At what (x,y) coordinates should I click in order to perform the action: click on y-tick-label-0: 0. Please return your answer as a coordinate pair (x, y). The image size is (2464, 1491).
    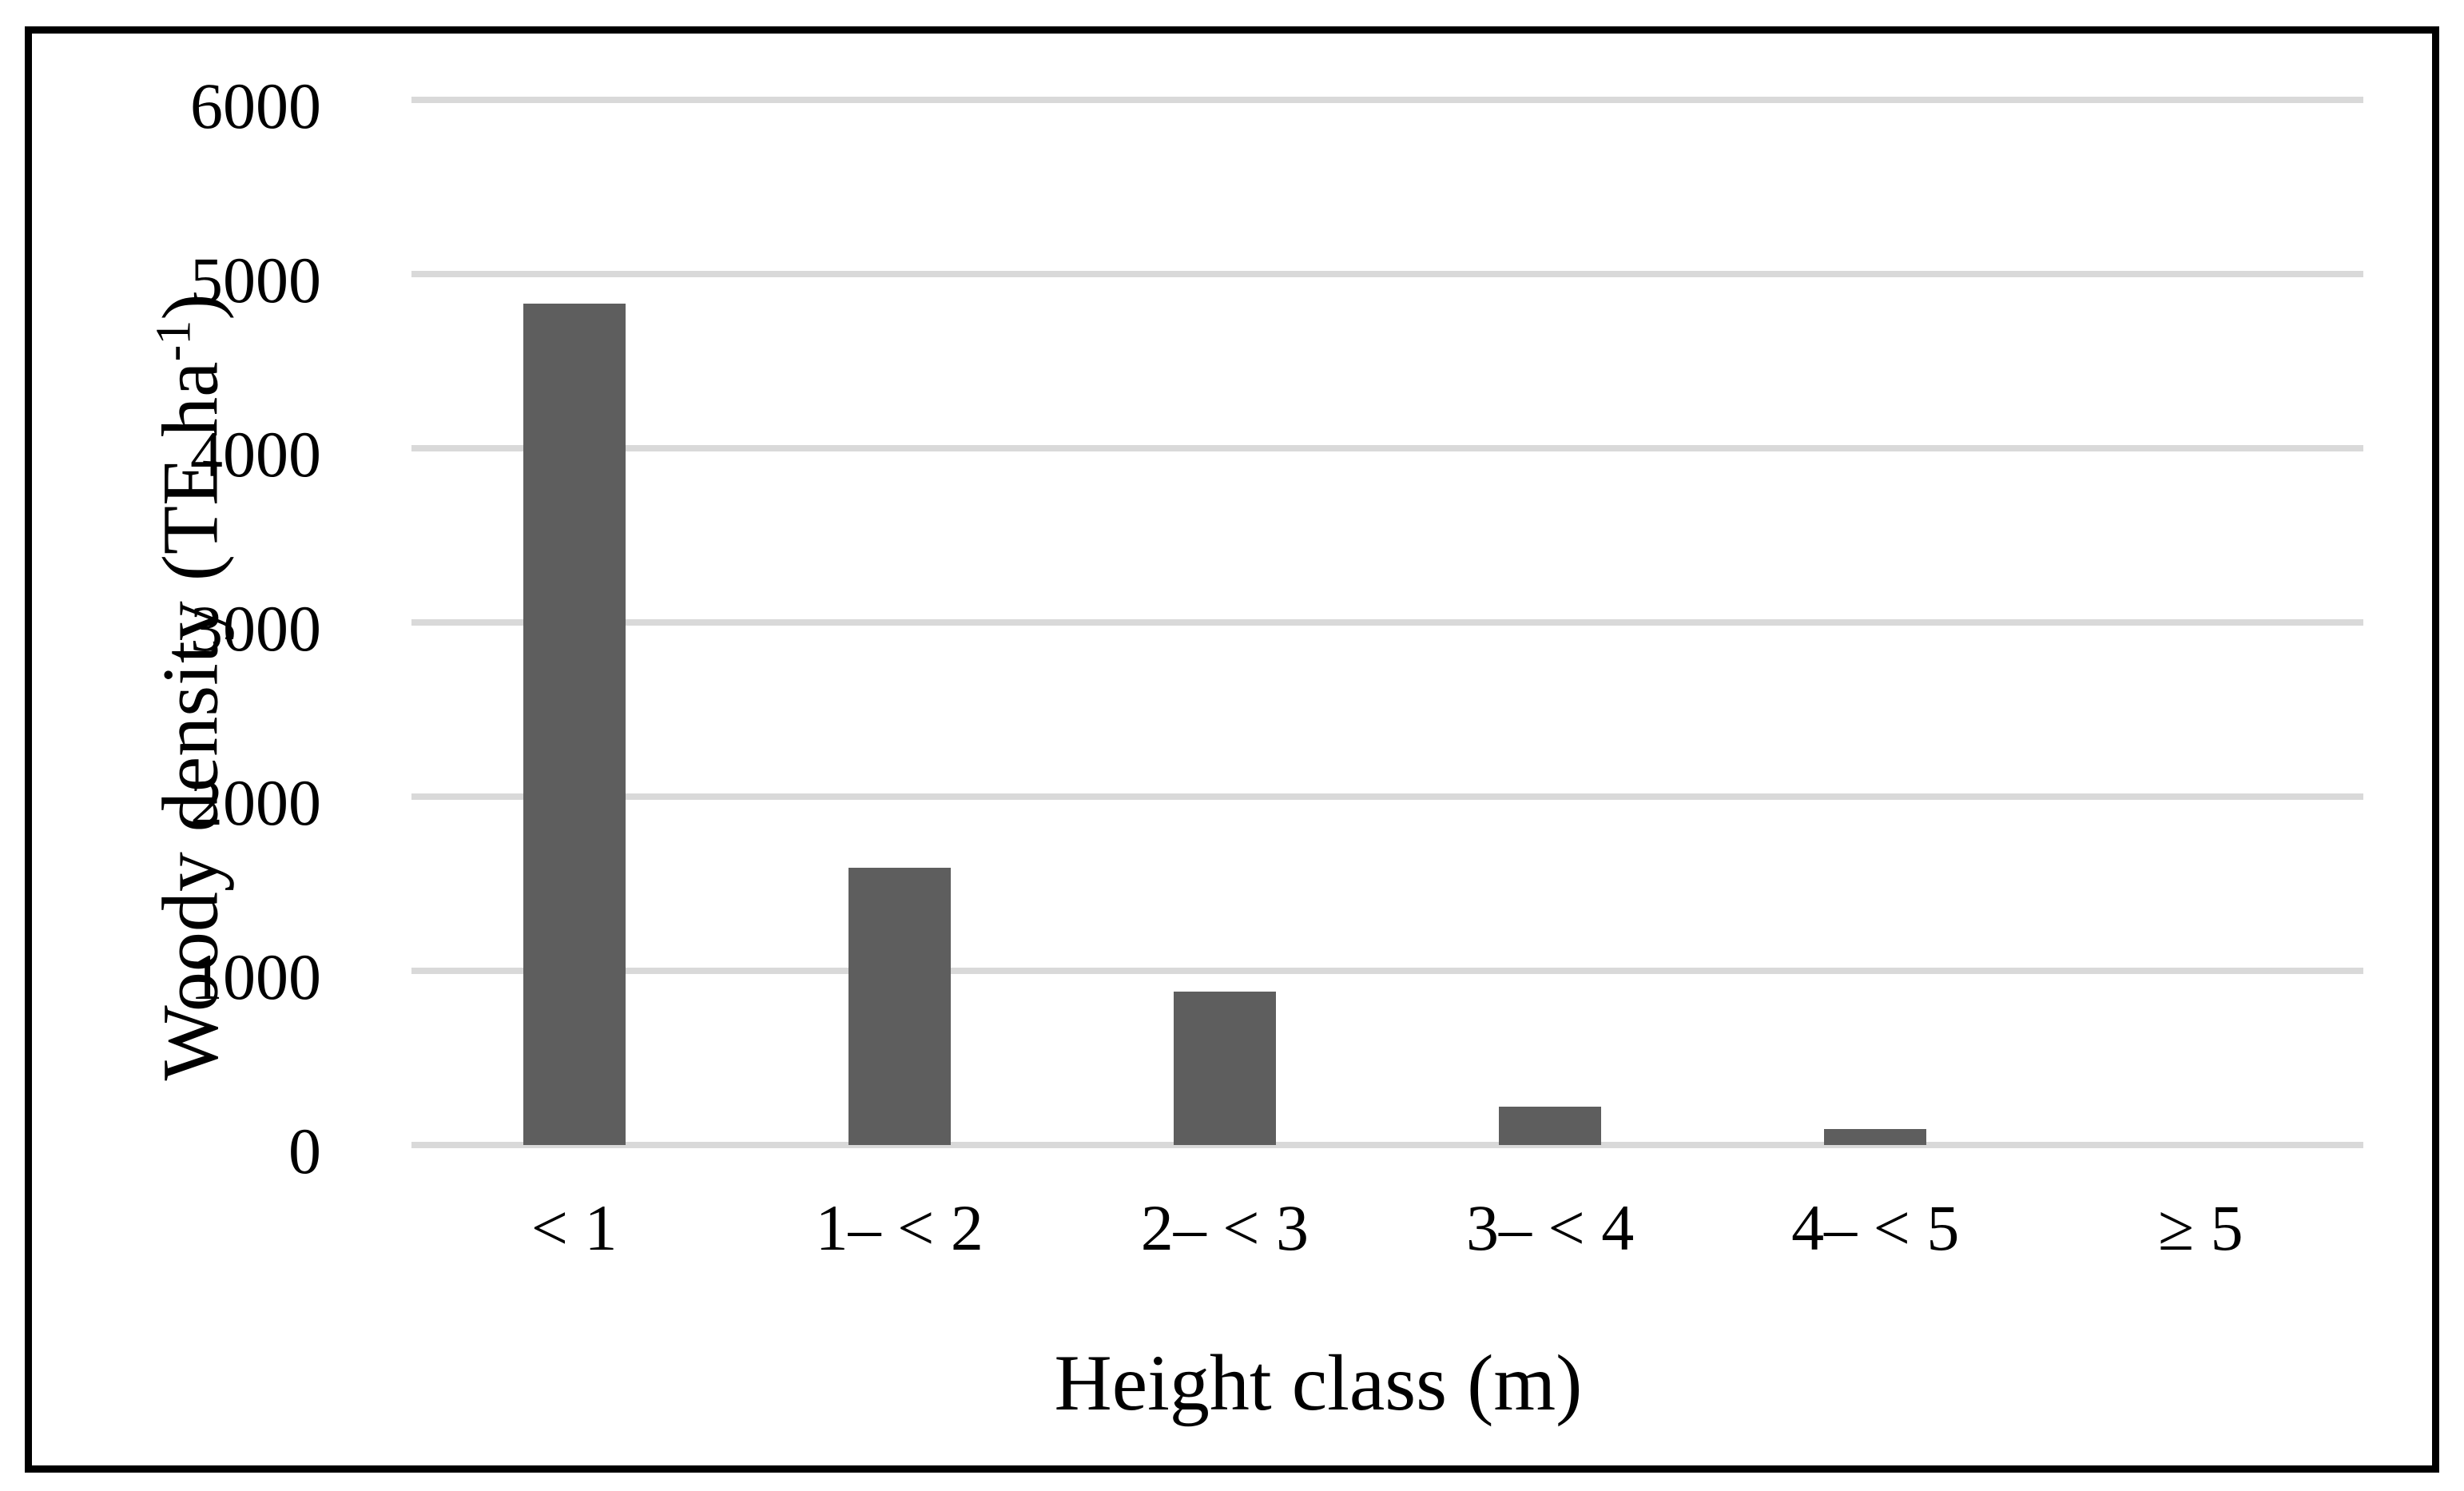
    Looking at the image, I should click on (304, 1151).